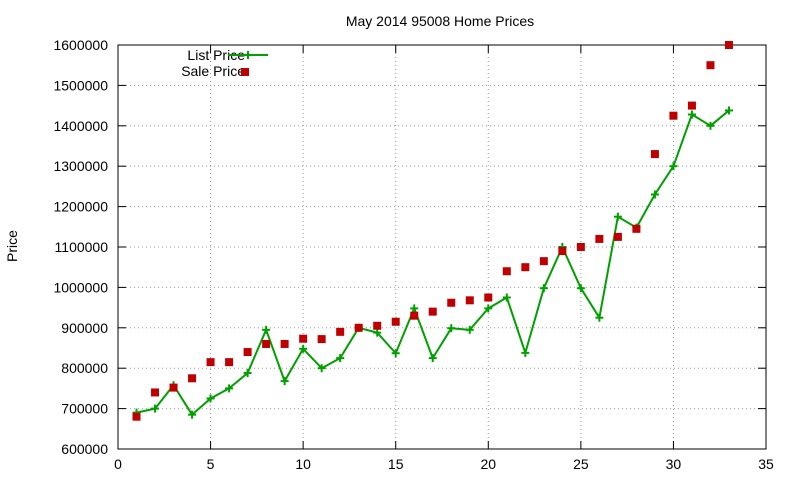  Describe the element at coordinates (303, 464) in the screenshot. I see `x-tick-label: 10` at that location.